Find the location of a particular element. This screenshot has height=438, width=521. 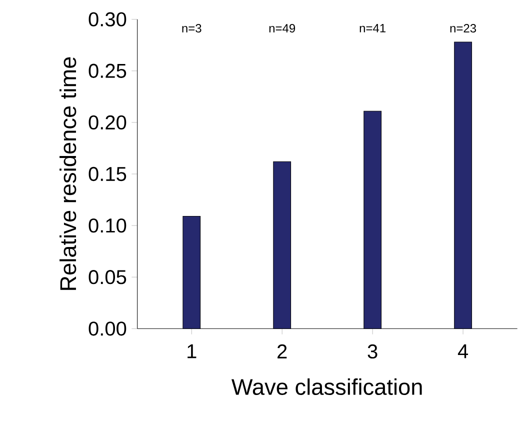

x-tick-label: 1 is located at coordinates (192, 351).